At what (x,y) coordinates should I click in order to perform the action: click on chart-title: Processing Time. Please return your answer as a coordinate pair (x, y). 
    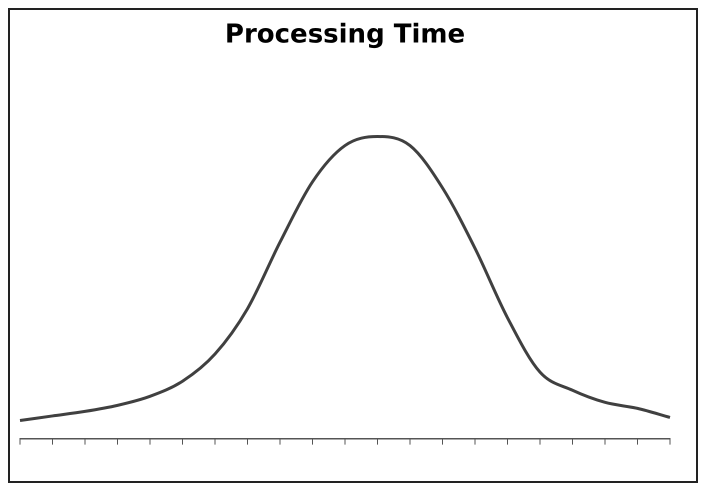
    Looking at the image, I should click on (345, 34).